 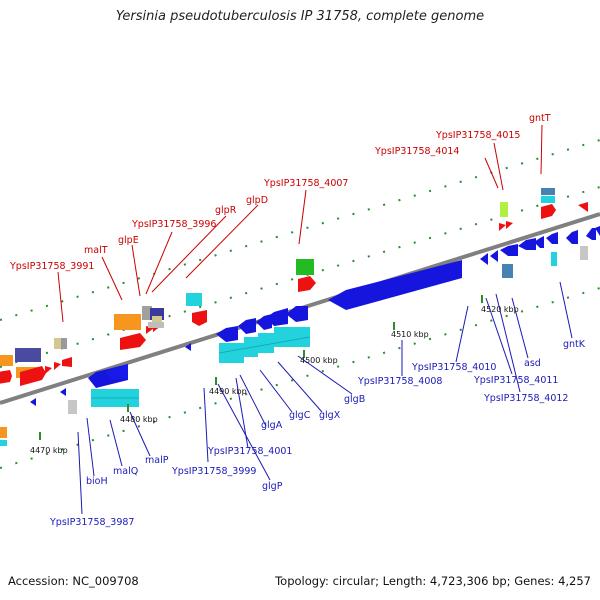 What do you see at coordinates (305, 183) in the screenshot?
I see `gene-label: YpsIP31758_4007` at bounding box center [305, 183].